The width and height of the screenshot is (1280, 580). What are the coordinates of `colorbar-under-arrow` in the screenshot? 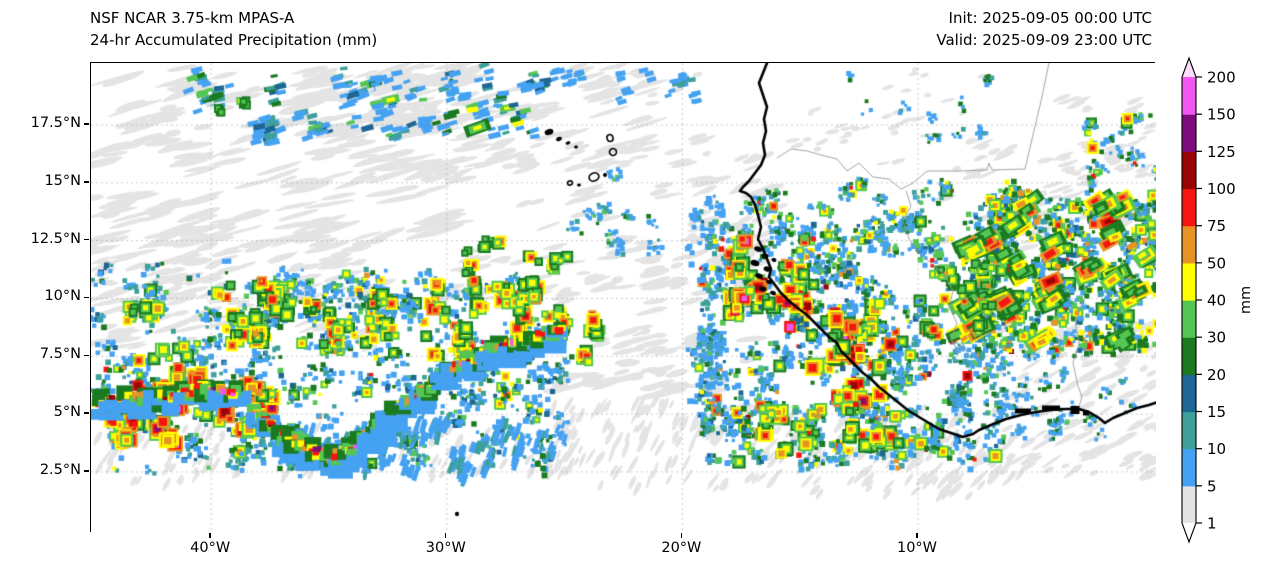 It's located at (1189, 532).